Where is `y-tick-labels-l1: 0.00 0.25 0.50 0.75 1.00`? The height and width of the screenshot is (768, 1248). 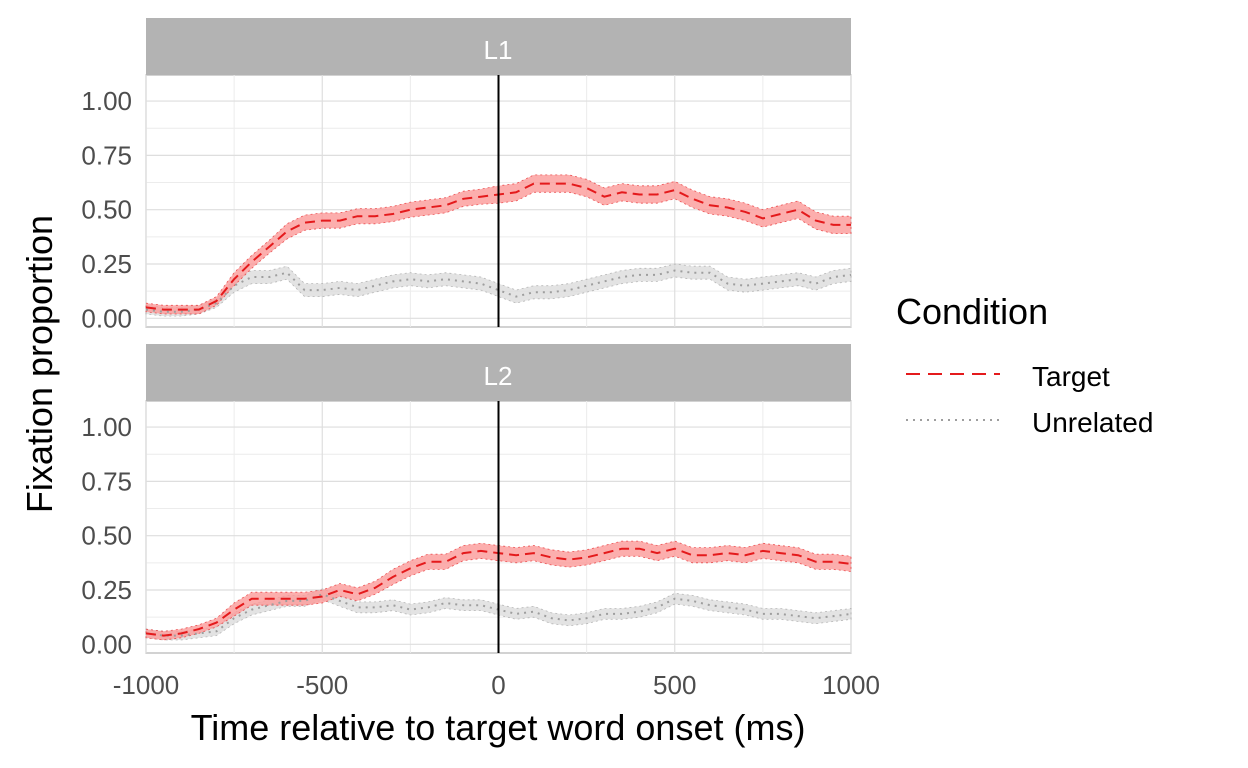 y-tick-labels-l1: 0.00 0.25 0.50 0.75 1.00 is located at coordinates (106, 209).